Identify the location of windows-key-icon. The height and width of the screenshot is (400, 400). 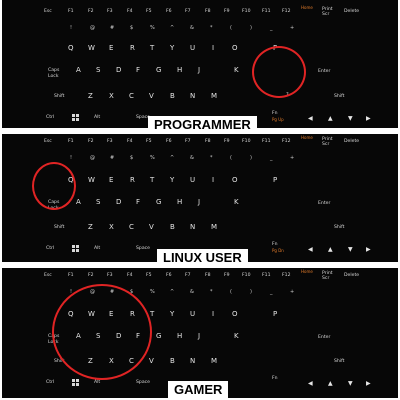
(76, 249).